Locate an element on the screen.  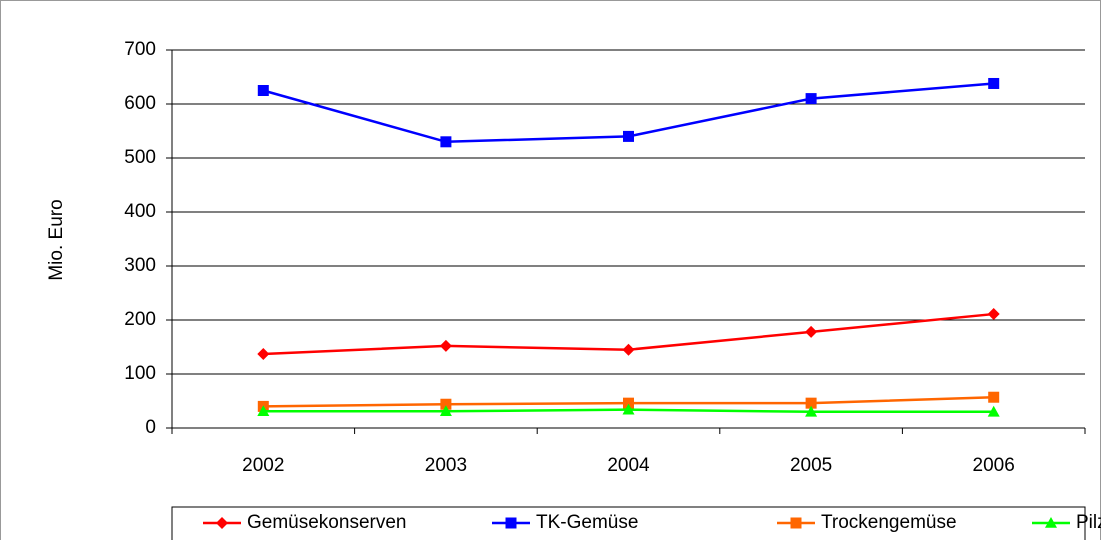
y-tick-label: 0 is located at coordinates (150, 427).